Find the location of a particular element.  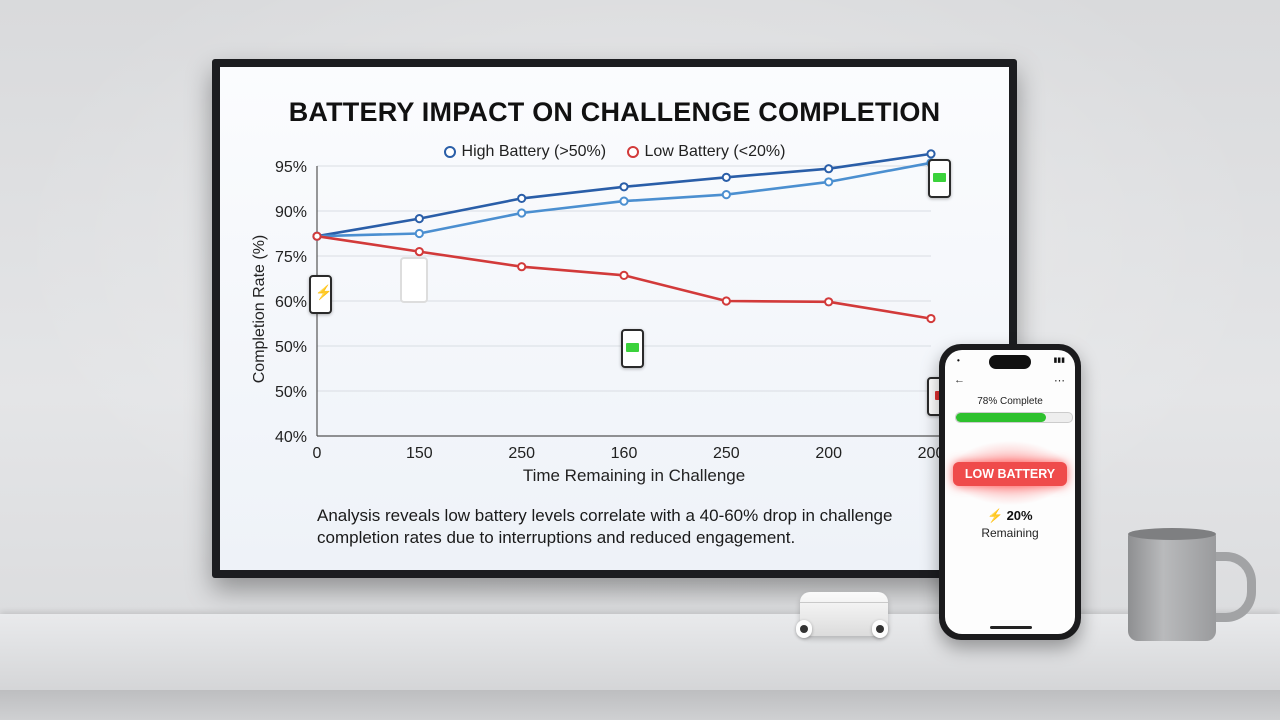

low-battery-alert: LOW BATTERY is located at coordinates (1010, 474).